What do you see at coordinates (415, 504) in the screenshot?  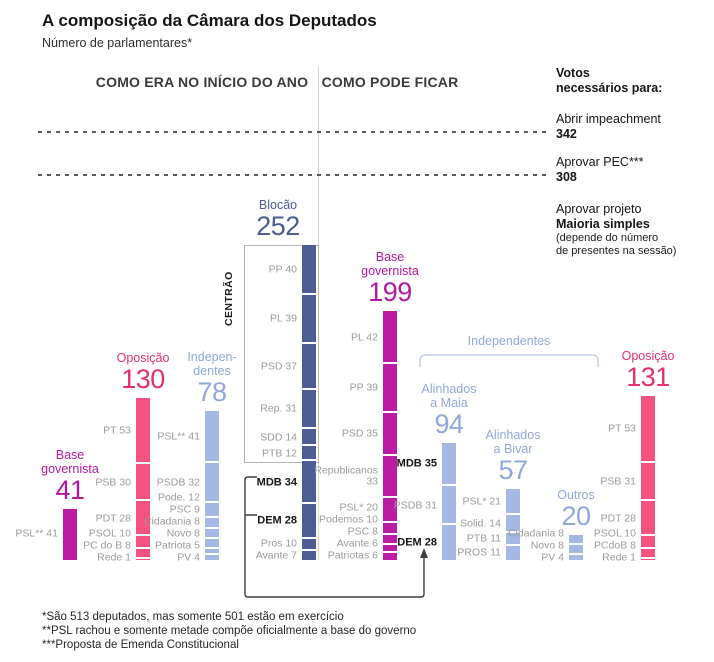 I see `segment-label-psdb: PSDB 31` at bounding box center [415, 504].